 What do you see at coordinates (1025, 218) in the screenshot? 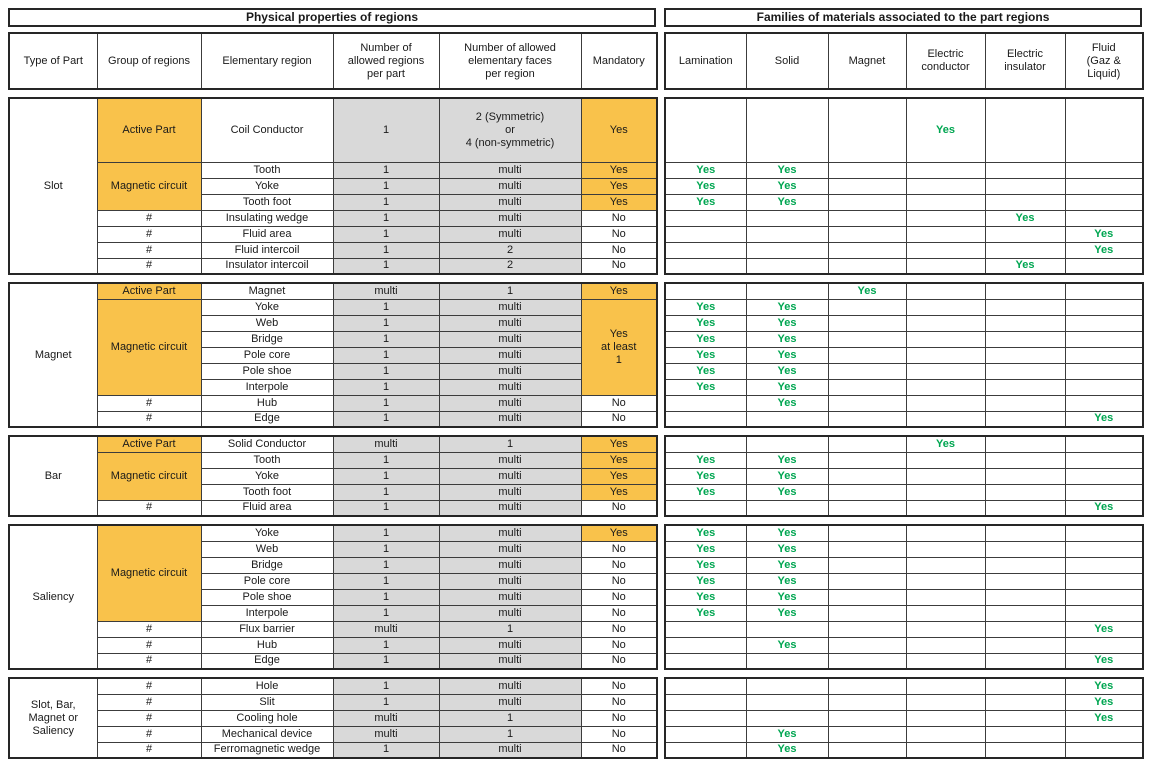
I see `cell-material-electric-insulator: Yes` at bounding box center [1025, 218].